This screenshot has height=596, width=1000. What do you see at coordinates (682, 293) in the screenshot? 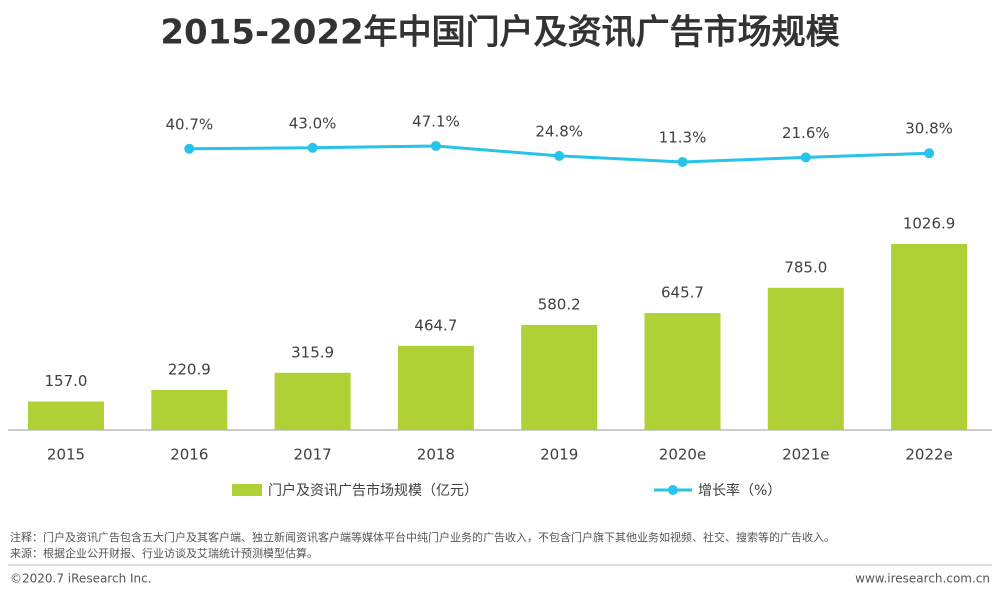
I see `data-label: 645.7` at bounding box center [682, 293].